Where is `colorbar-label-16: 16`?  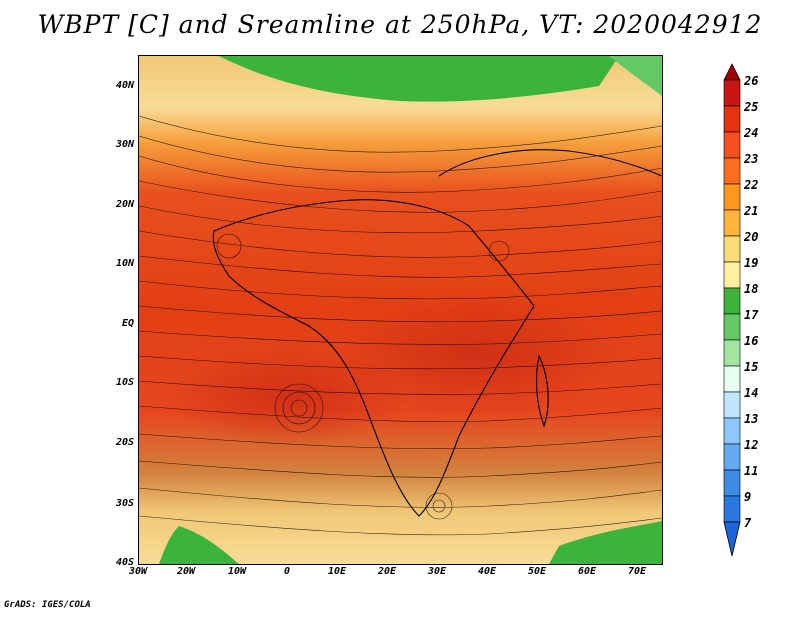 colorbar-label-16: 16 is located at coordinates (751, 341).